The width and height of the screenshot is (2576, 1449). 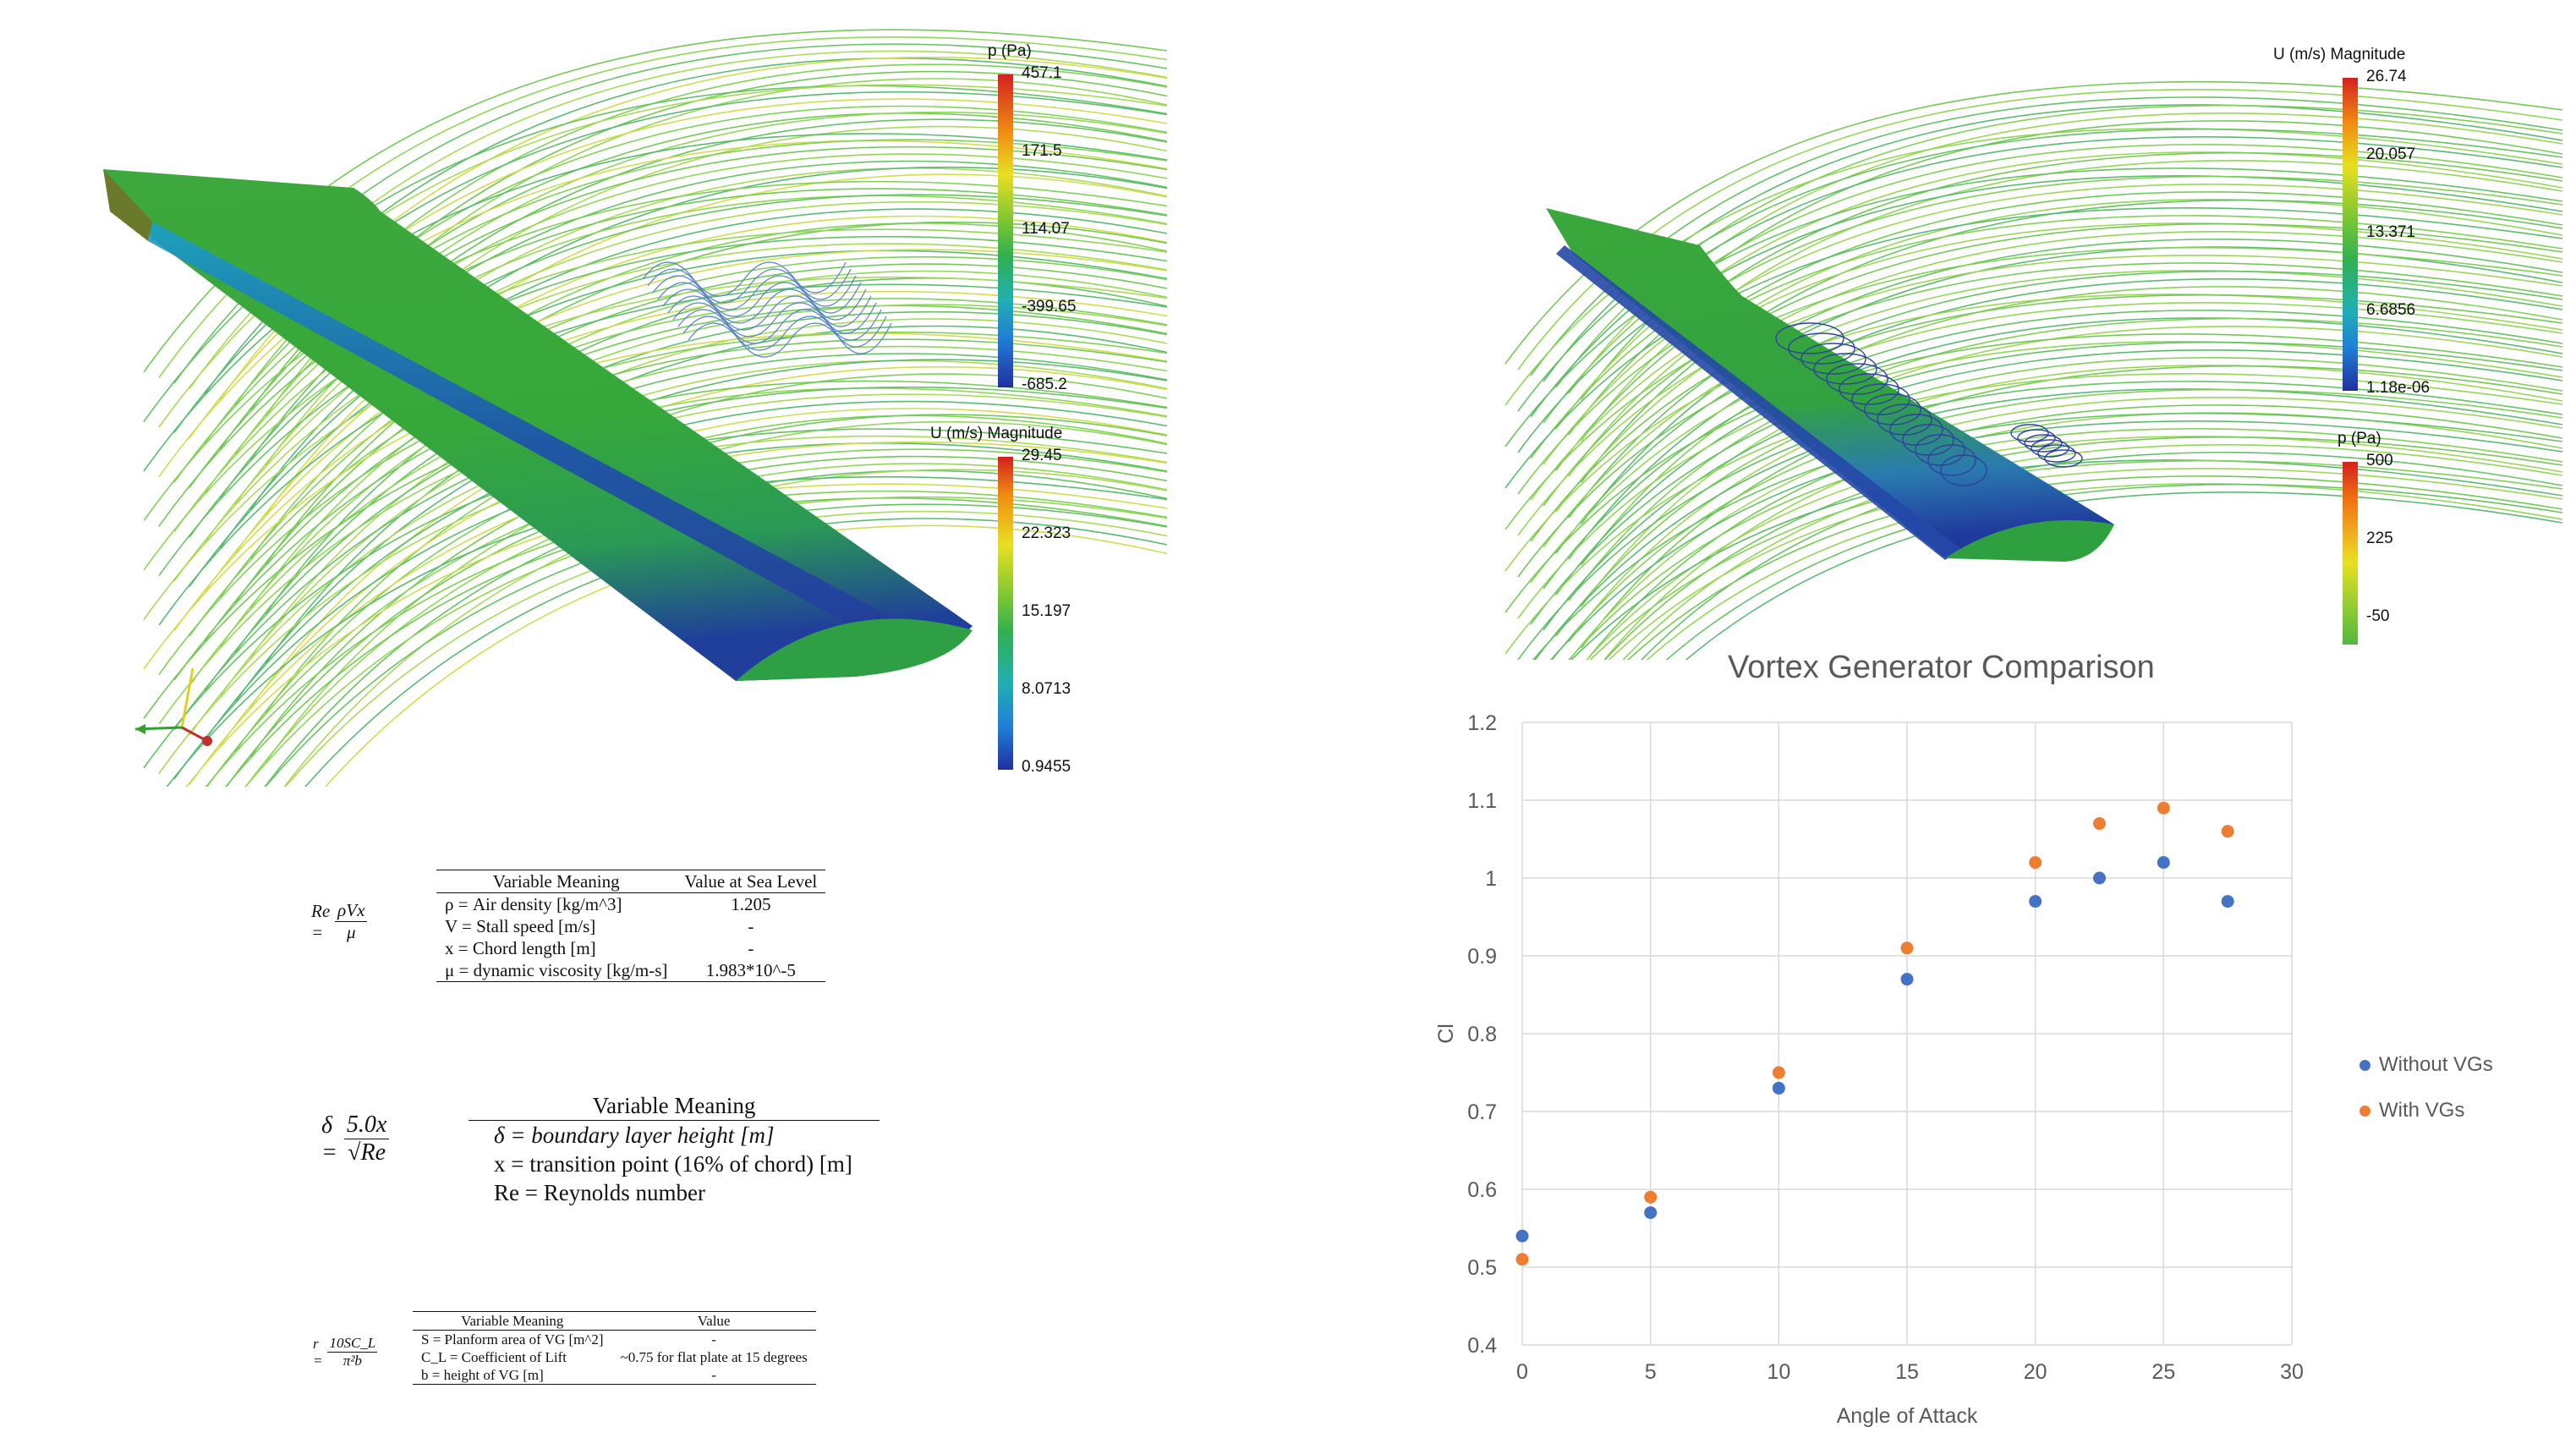 I want to click on left-colorbar-p-tick: -685.2, so click(x=1044, y=385).